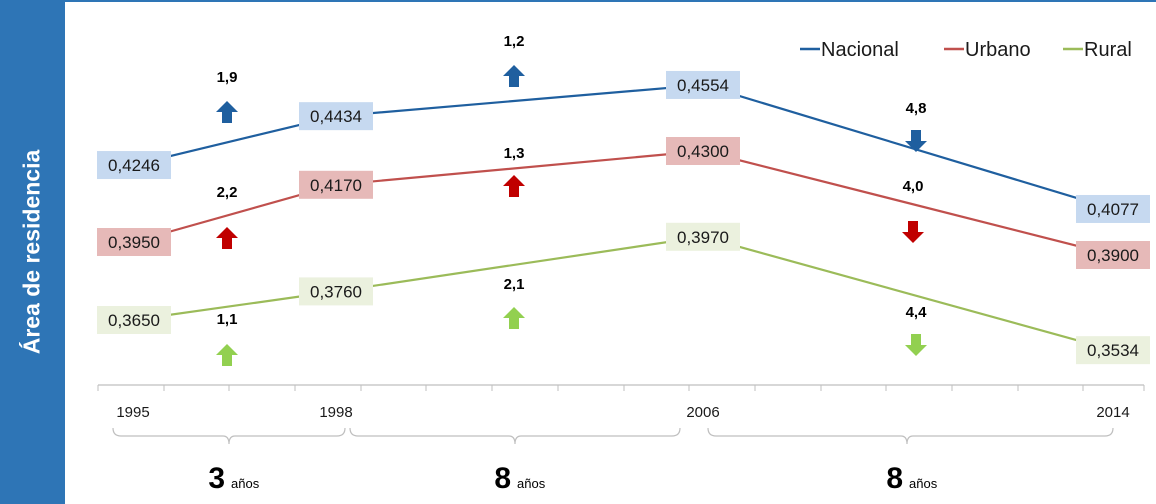 This screenshot has height=504, width=1156. Describe the element at coordinates (610, 1) in the screenshot. I see `top-border` at that location.